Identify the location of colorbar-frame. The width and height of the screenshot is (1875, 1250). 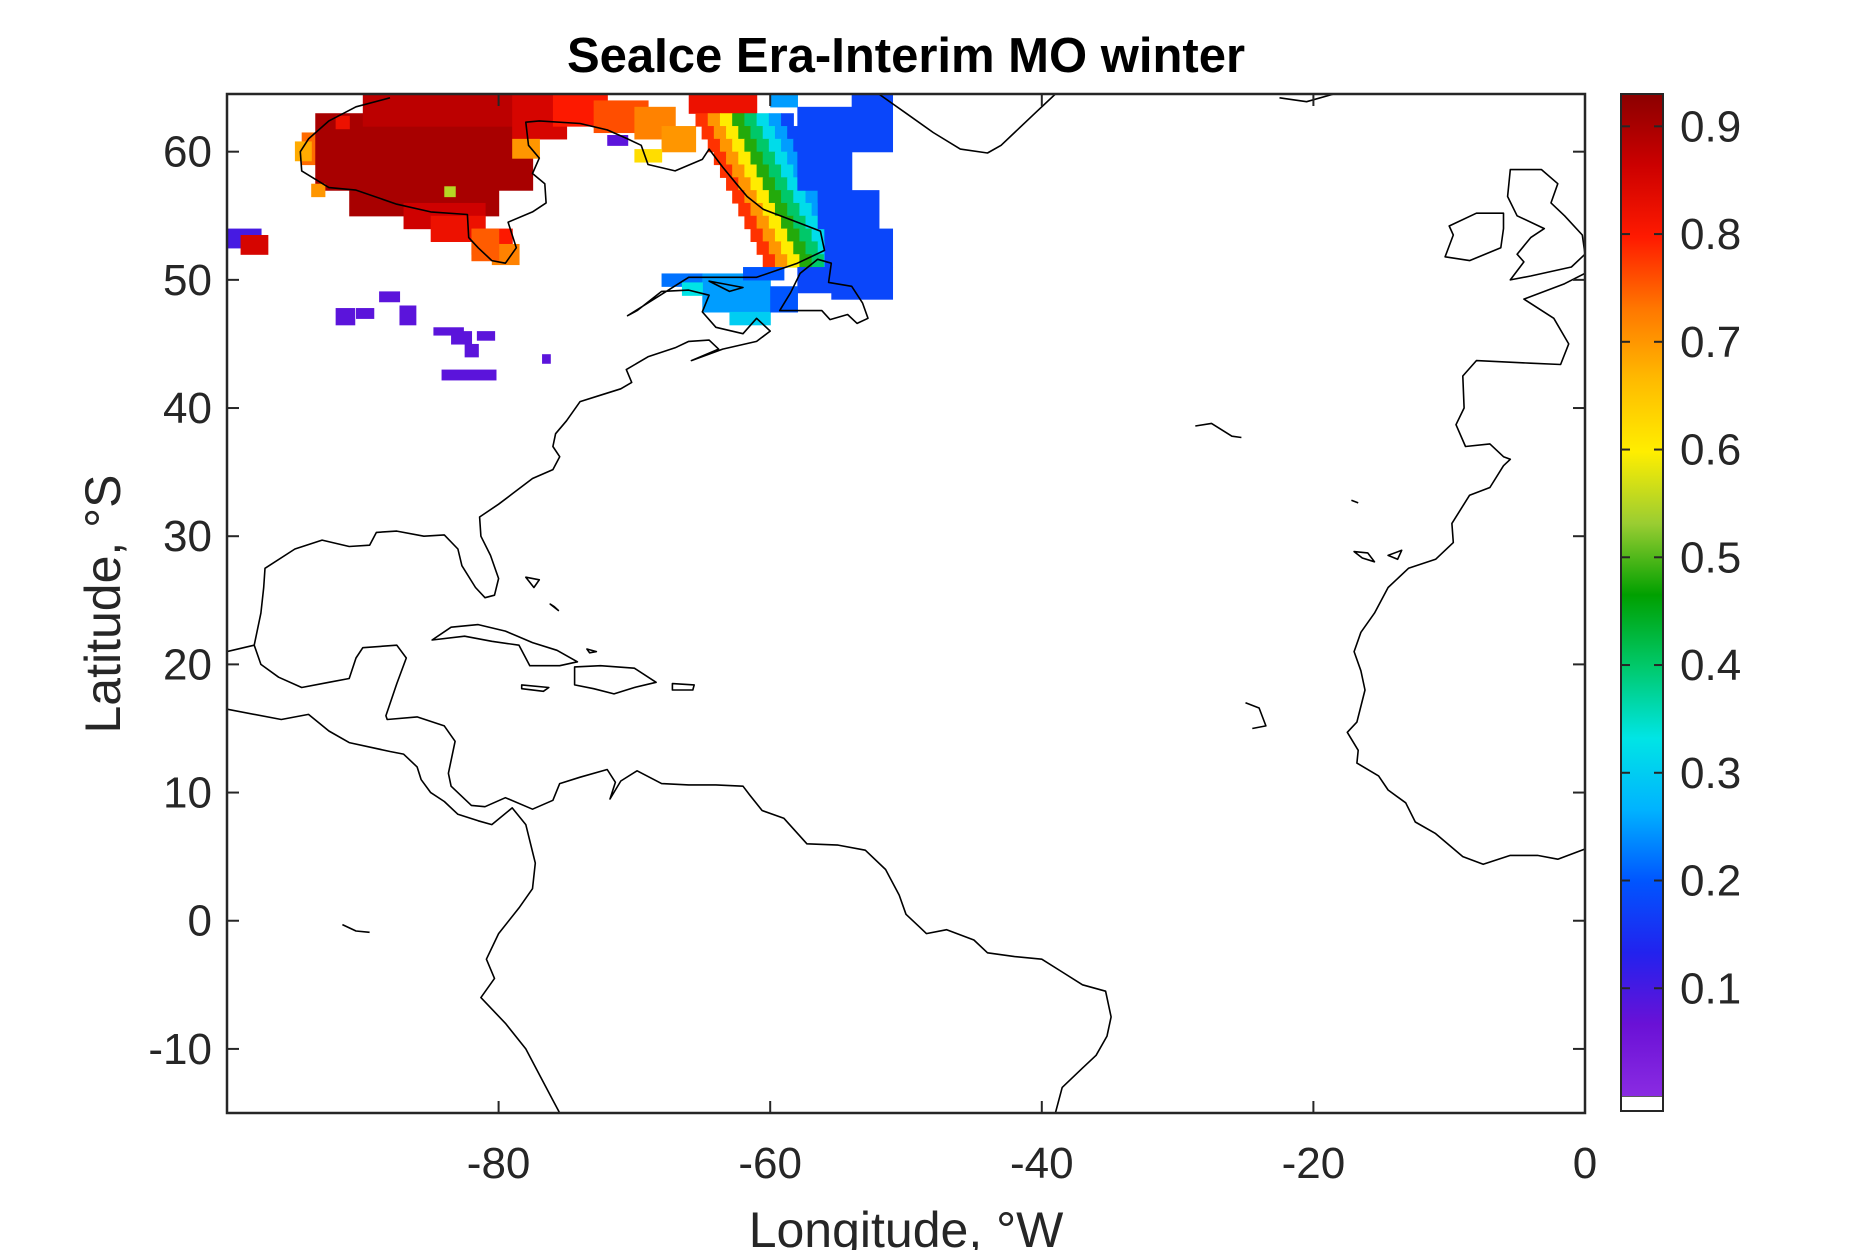
(1642, 602).